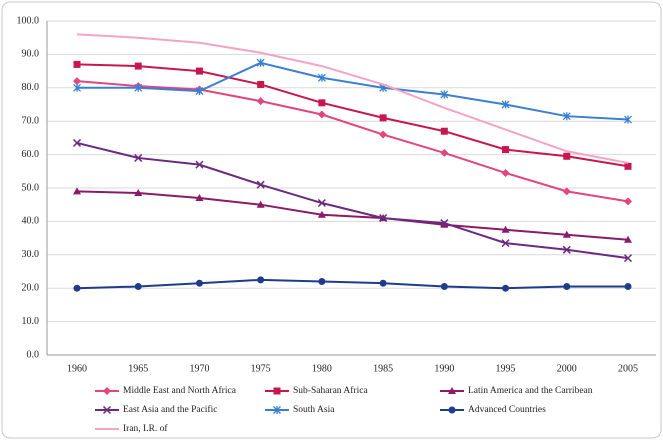 Image resolution: width=663 pixels, height=440 pixels. Describe the element at coordinates (383, 368) in the screenshot. I see `x-tick-label: 1985` at that location.